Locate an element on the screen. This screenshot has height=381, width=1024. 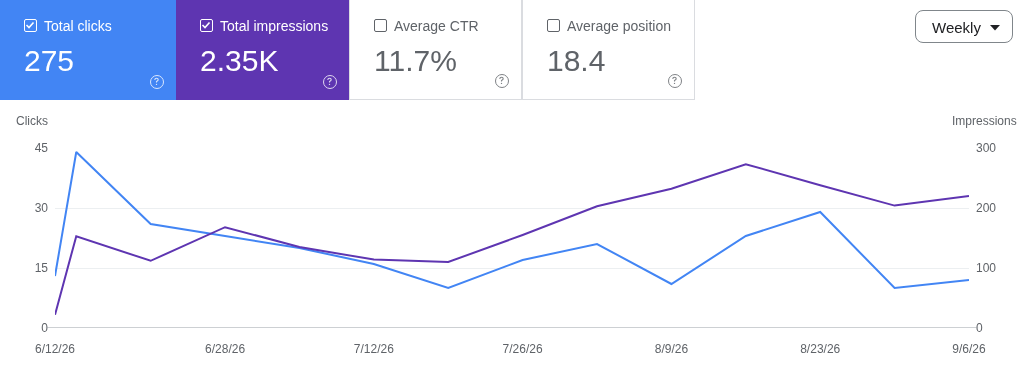
y2-tick-label: 300 is located at coordinates (986, 148).